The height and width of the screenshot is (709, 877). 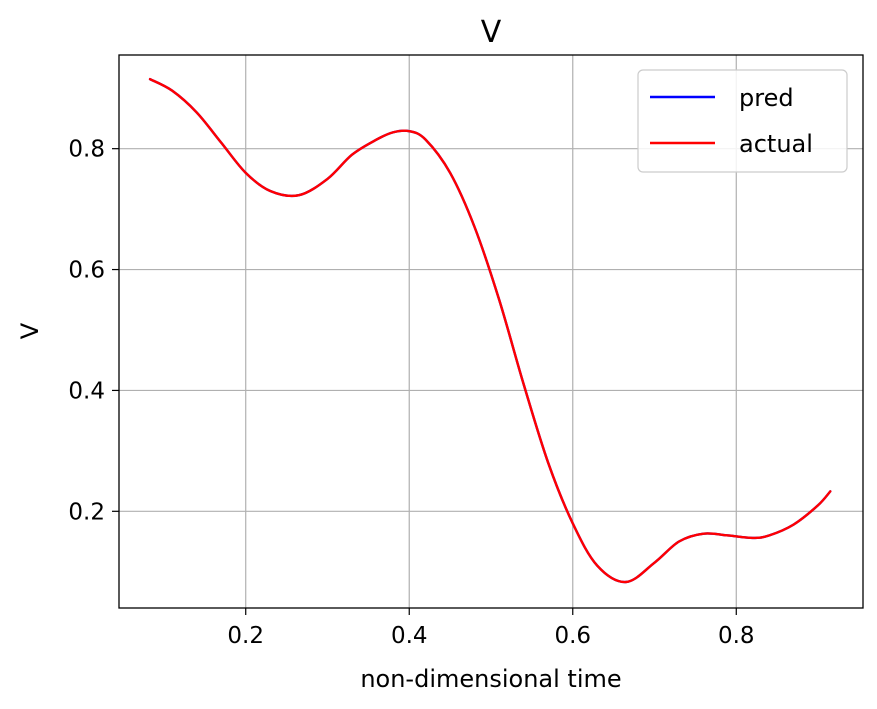 I want to click on x-tick-label: 0.8, so click(x=736, y=636).